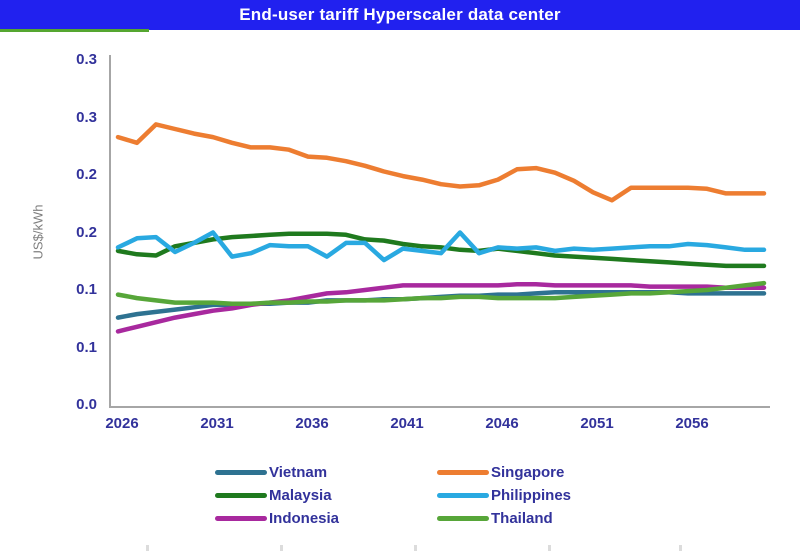  I want to click on x-tick-label: 2056, so click(692, 423).